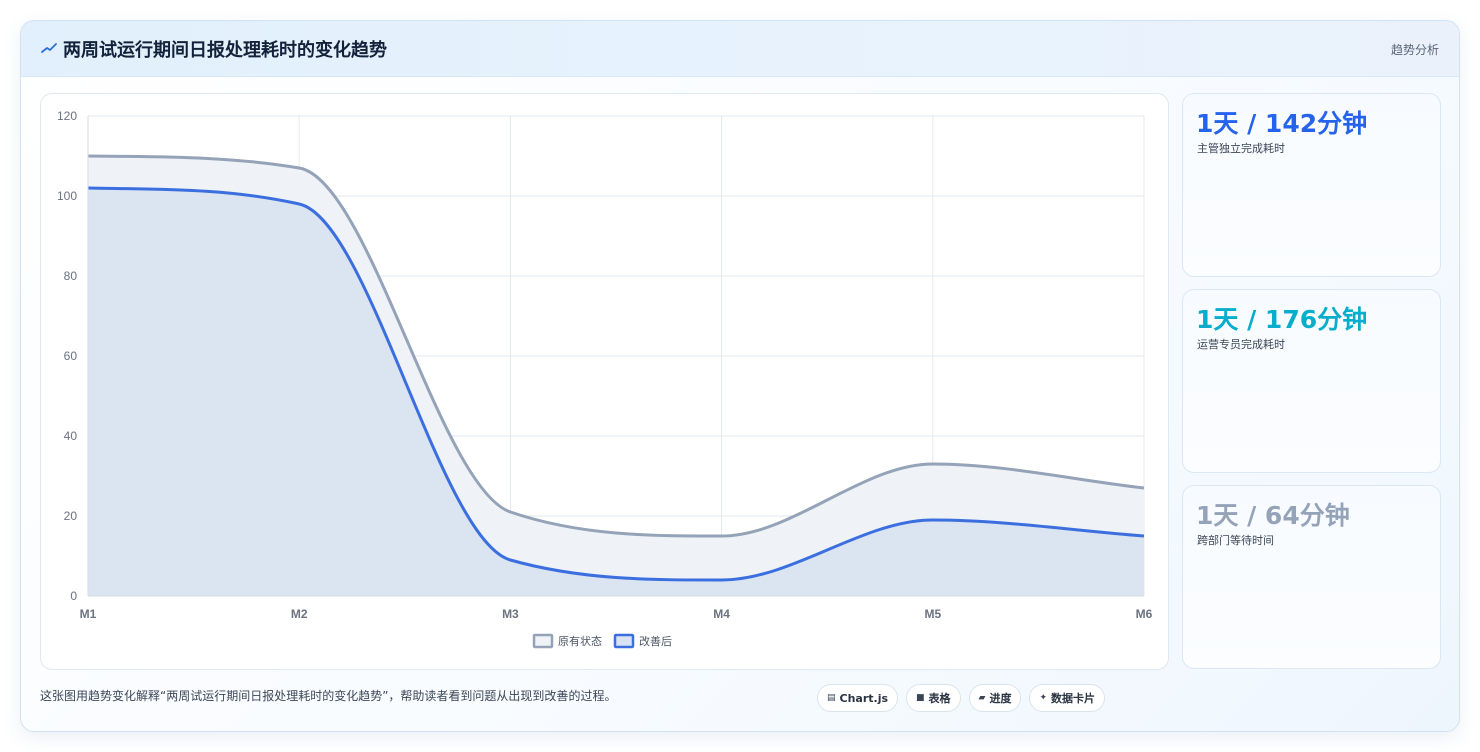 This screenshot has width=1480, height=752. Describe the element at coordinates (939, 698) in the screenshot. I see `chip-label: 表格` at that location.